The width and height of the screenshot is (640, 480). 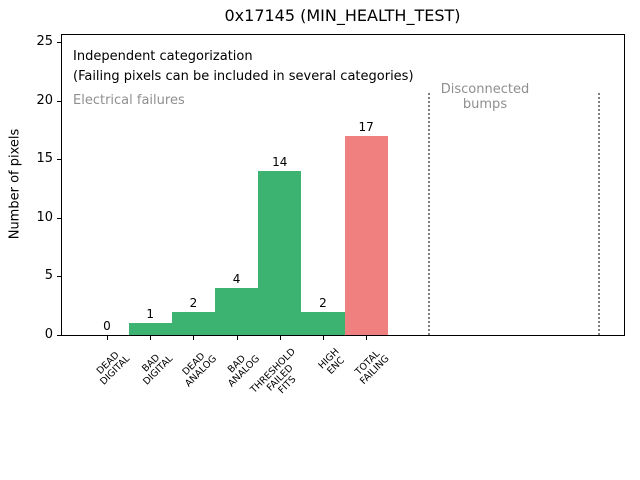 I want to click on bar-value-label: 0, so click(x=107, y=326).